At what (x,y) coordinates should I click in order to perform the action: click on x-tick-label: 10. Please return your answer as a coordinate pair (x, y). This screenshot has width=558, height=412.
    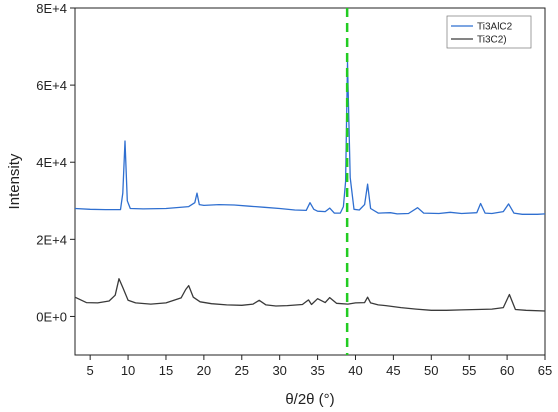
    Looking at the image, I should click on (128, 370).